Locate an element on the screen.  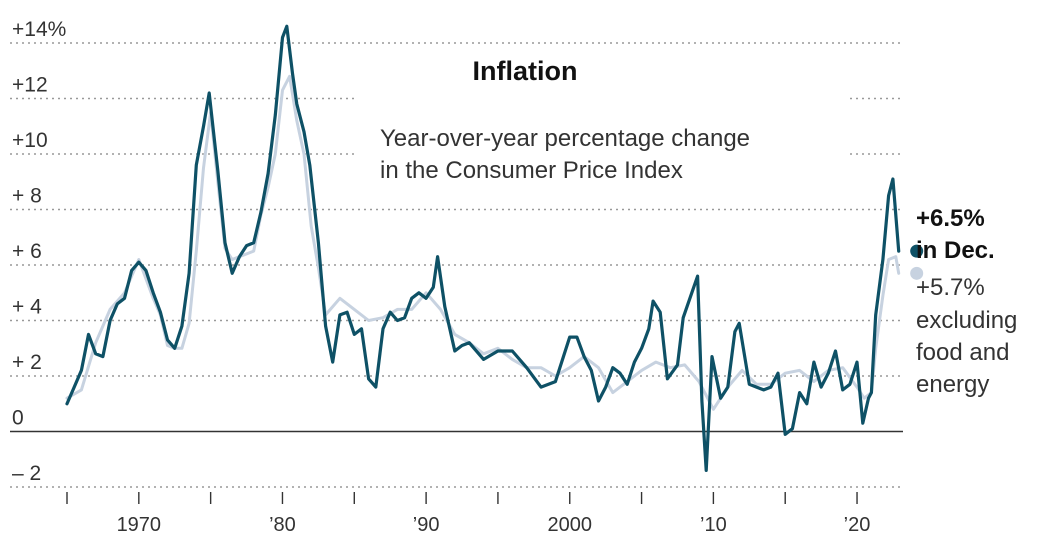
x-tick-label: ’20 is located at coordinates (857, 525).